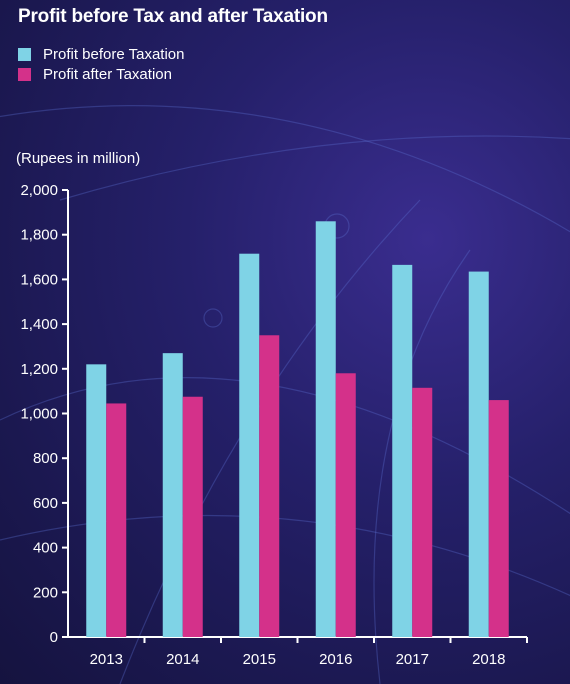 The width and height of the screenshot is (570, 684). What do you see at coordinates (39, 279) in the screenshot?
I see `y-tick-label: 1,600` at bounding box center [39, 279].